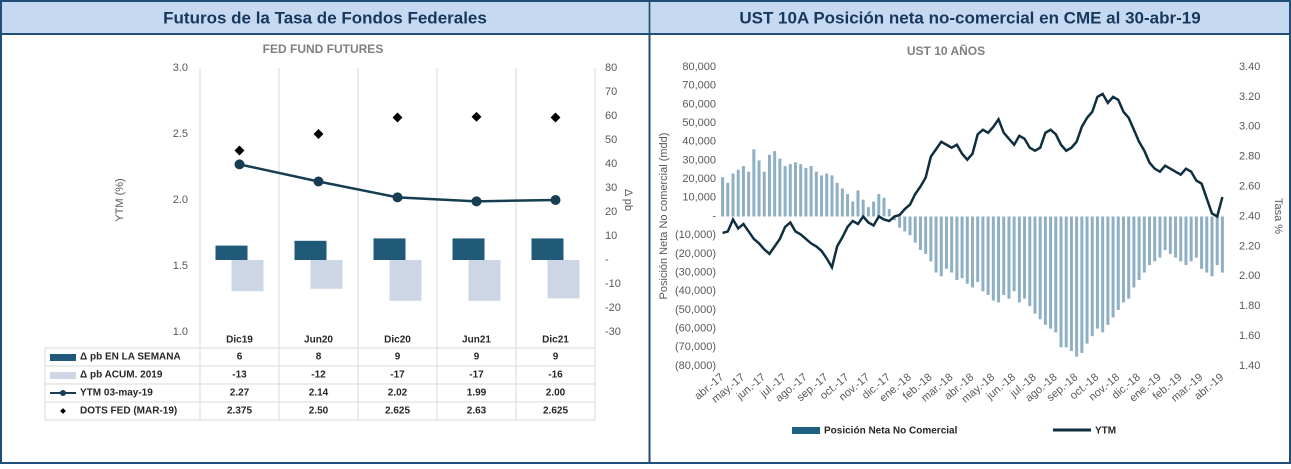  I want to click on y2-tick-label: 60, so click(611, 116).